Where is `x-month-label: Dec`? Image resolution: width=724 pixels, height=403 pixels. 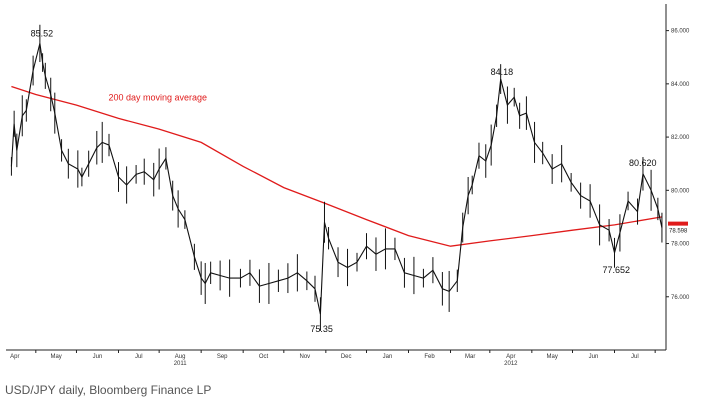
x-month-label: Dec is located at coordinates (346, 357).